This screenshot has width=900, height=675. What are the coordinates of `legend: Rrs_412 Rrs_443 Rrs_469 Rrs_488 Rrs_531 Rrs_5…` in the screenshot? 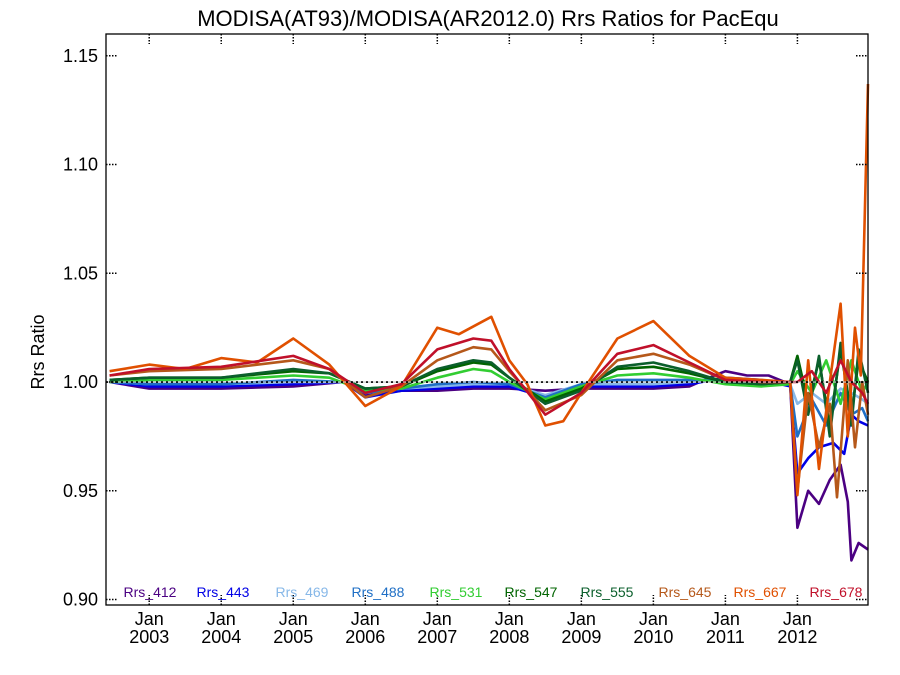 It's located at (493, 592).